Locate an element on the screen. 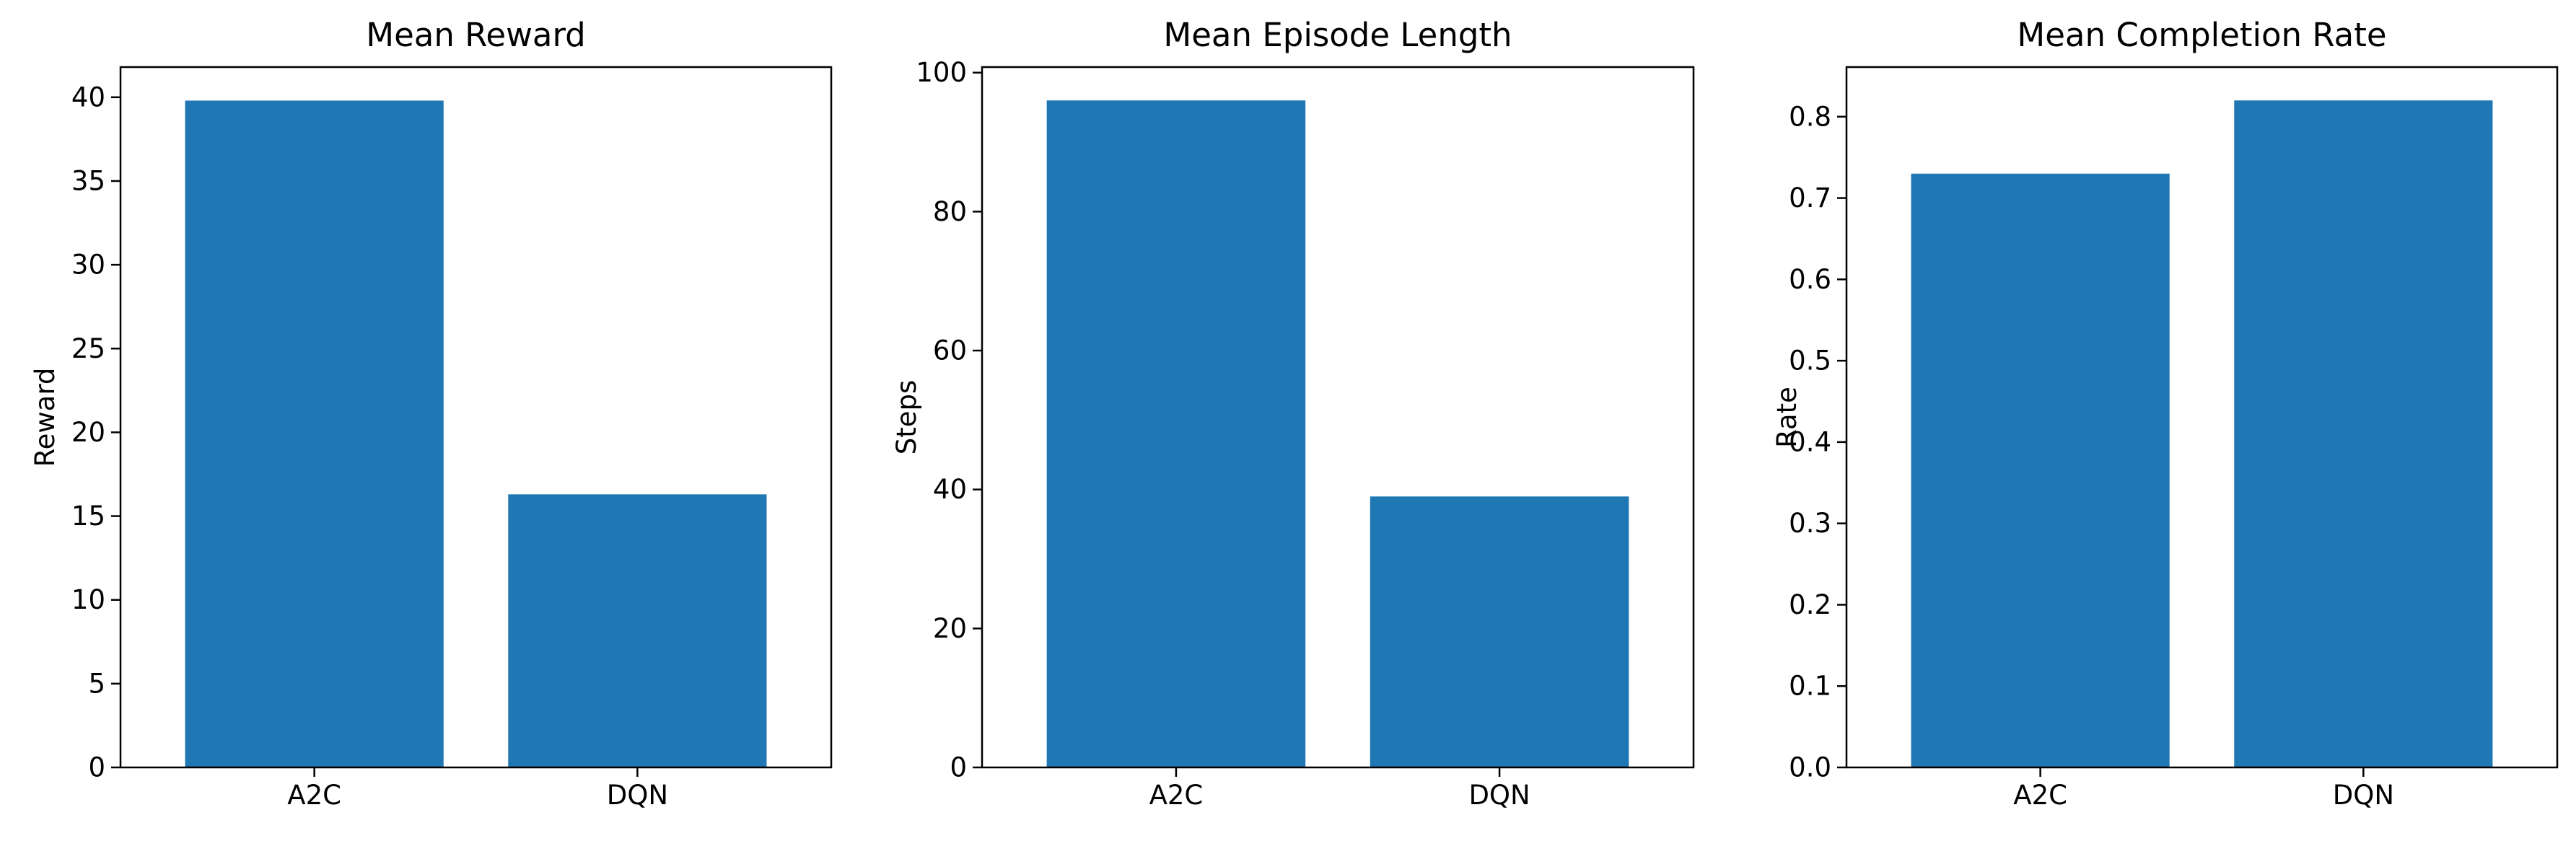 The image size is (2576, 841). y-tick-label: 25 is located at coordinates (88, 348).